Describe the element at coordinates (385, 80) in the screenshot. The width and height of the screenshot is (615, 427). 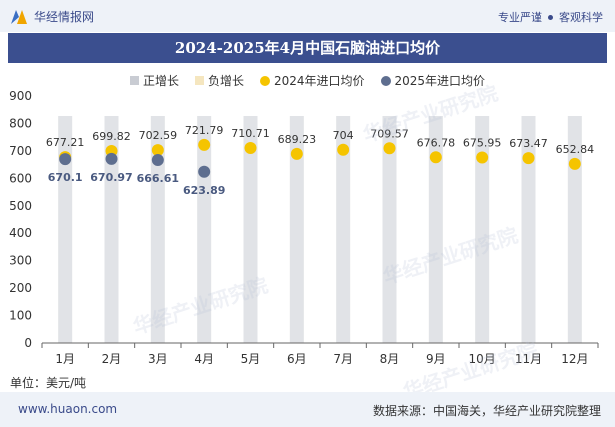
I see `legend-2025-swatch` at that location.